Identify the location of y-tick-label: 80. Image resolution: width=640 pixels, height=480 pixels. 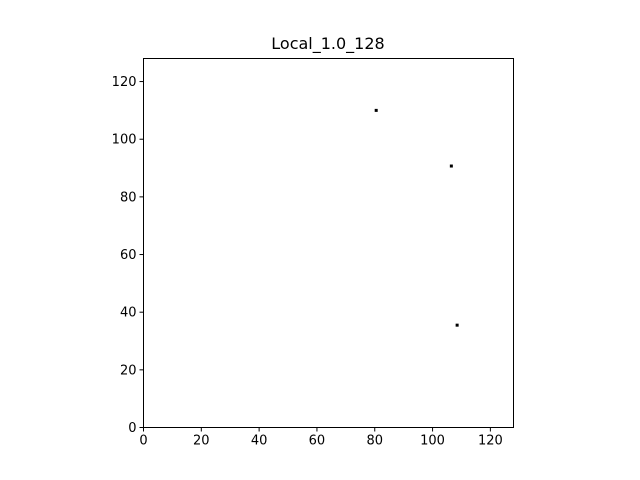
(128, 197).